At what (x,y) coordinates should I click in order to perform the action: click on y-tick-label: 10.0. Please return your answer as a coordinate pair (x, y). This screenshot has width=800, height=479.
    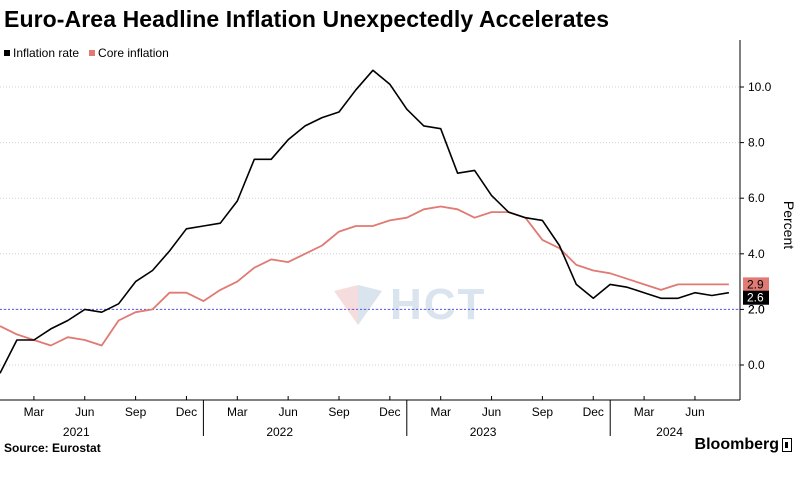
    Looking at the image, I should click on (760, 87).